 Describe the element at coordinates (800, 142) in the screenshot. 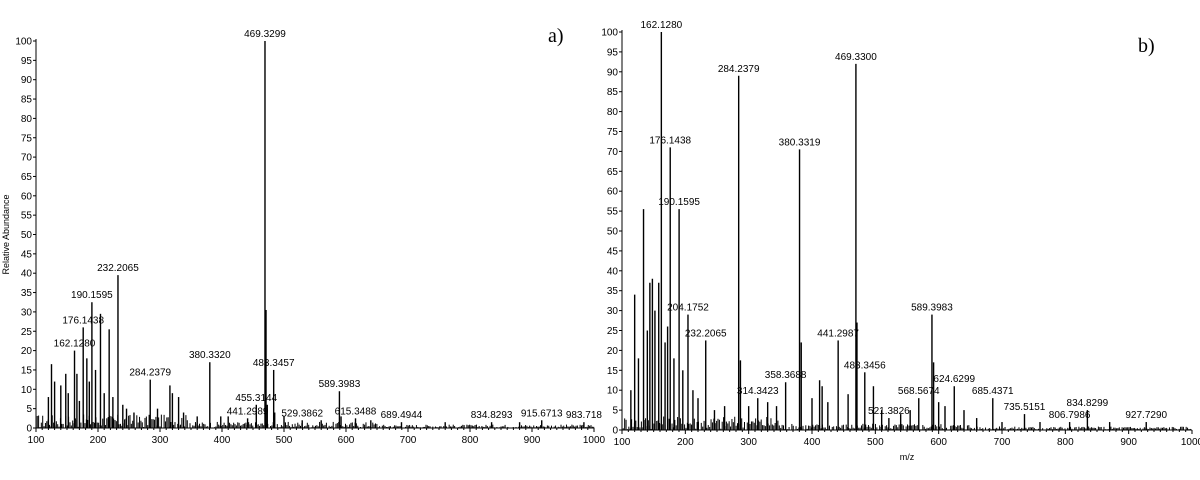

I see `peak-label: 380.3319` at that location.